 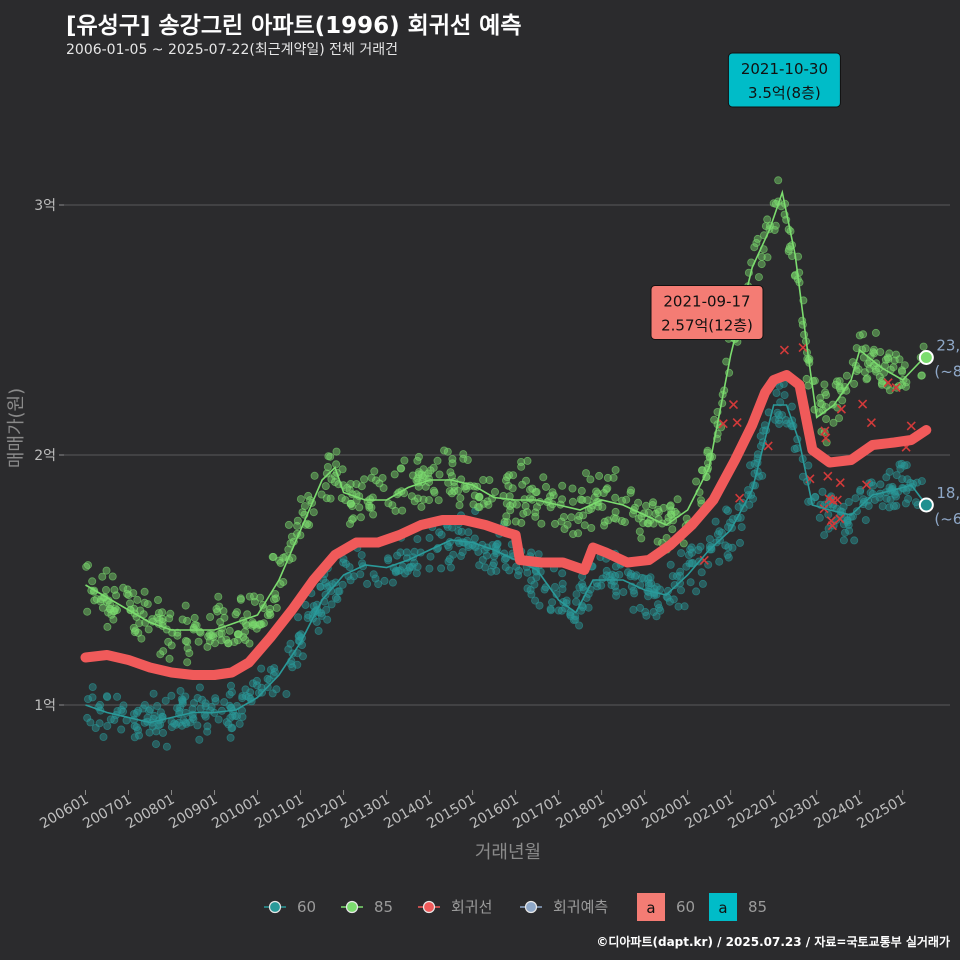 What do you see at coordinates (752, 812) in the screenshot?
I see `x-tick-label: 202201` at bounding box center [752, 812].